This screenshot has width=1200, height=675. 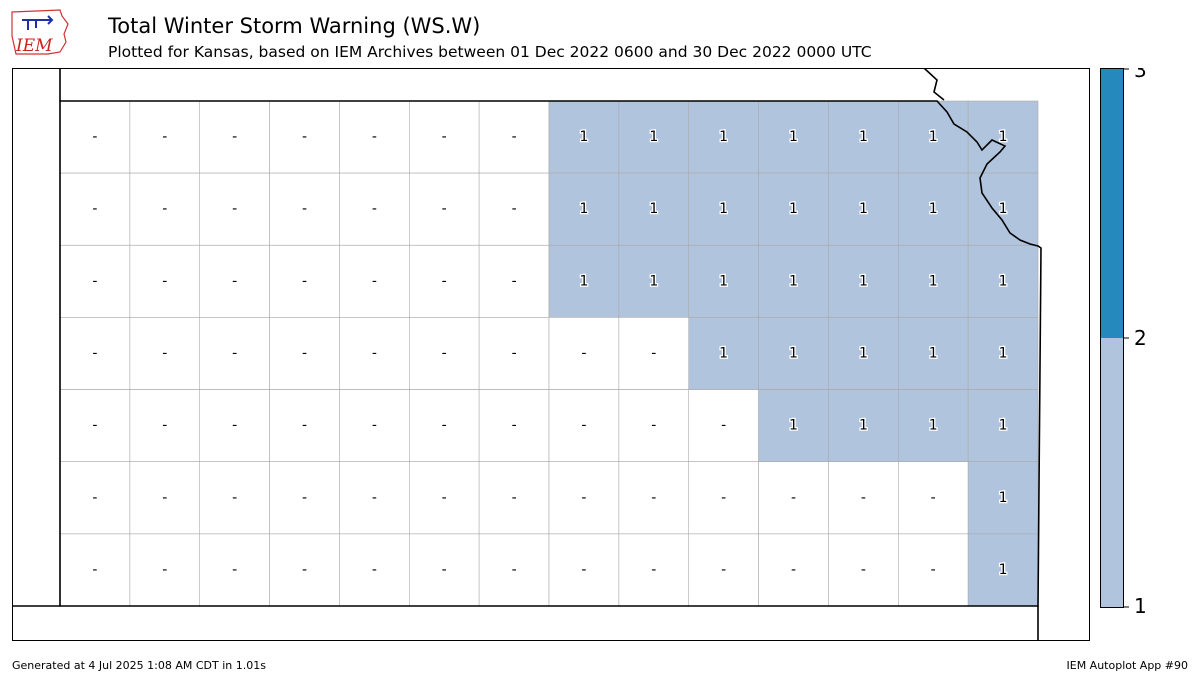 I want to click on map-title: Total Winter Storm Warning (WS.W), so click(x=294, y=26).